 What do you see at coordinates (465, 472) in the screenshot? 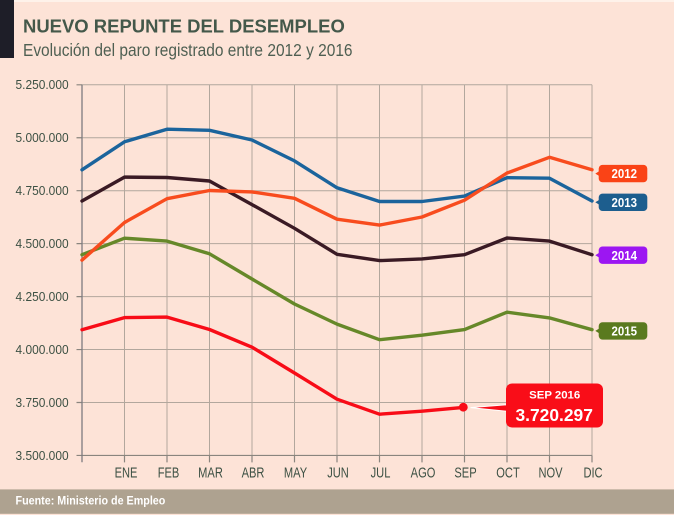
I see `svg-text: SEP` at bounding box center [465, 472].